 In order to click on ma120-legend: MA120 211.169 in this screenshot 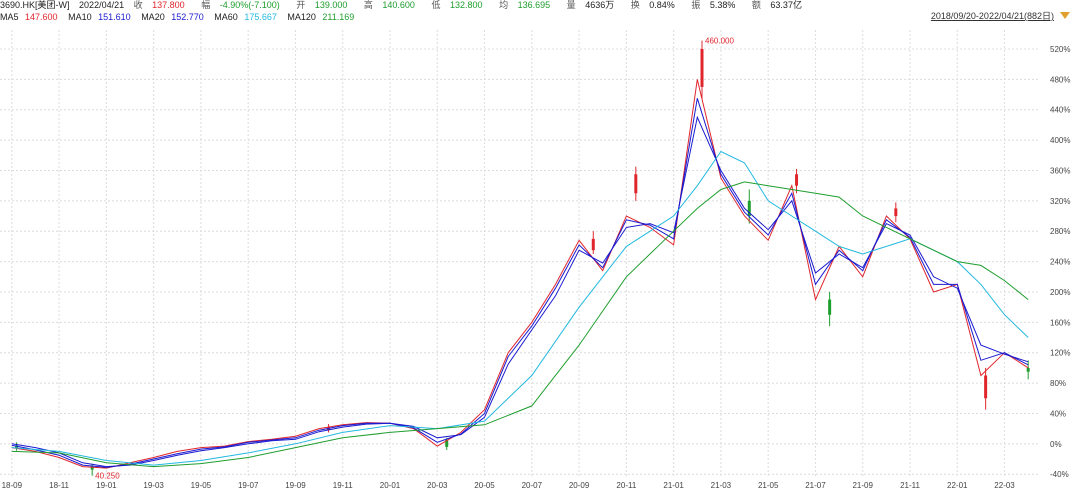, I will do `click(321, 17)`.